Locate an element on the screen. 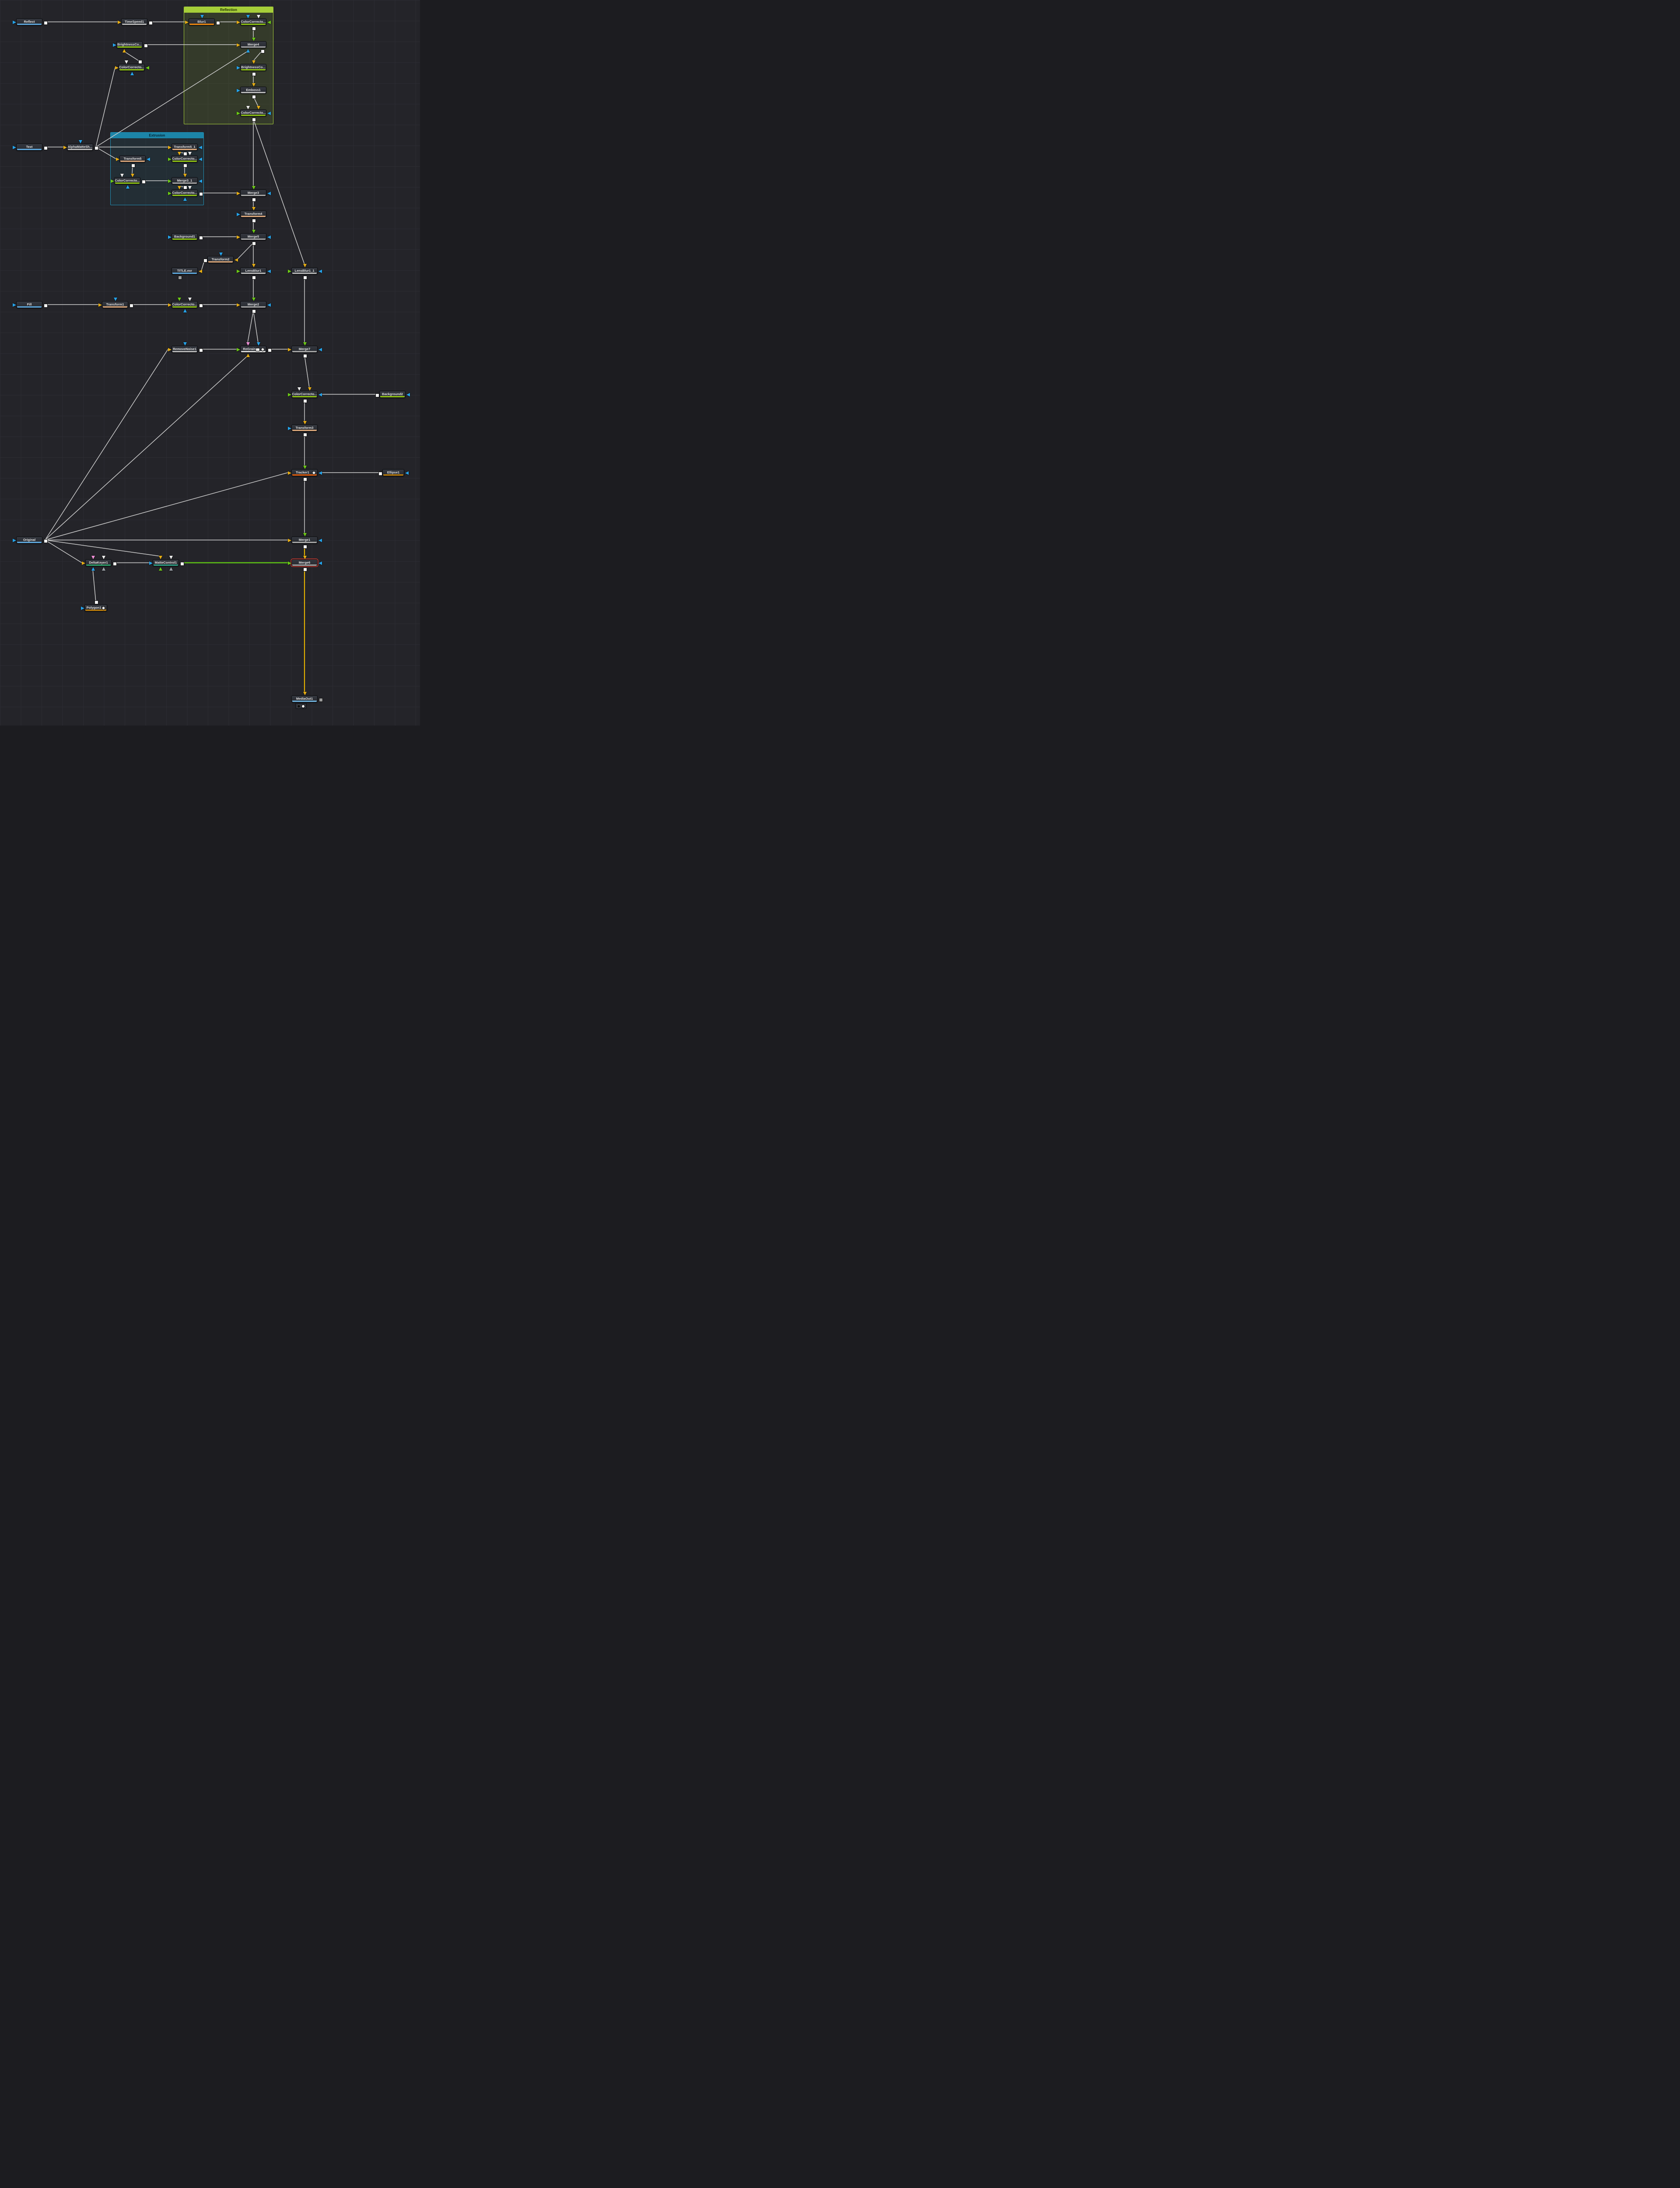 The image size is (1680, 2188). input-blue-t1 is located at coordinates (248, 16).